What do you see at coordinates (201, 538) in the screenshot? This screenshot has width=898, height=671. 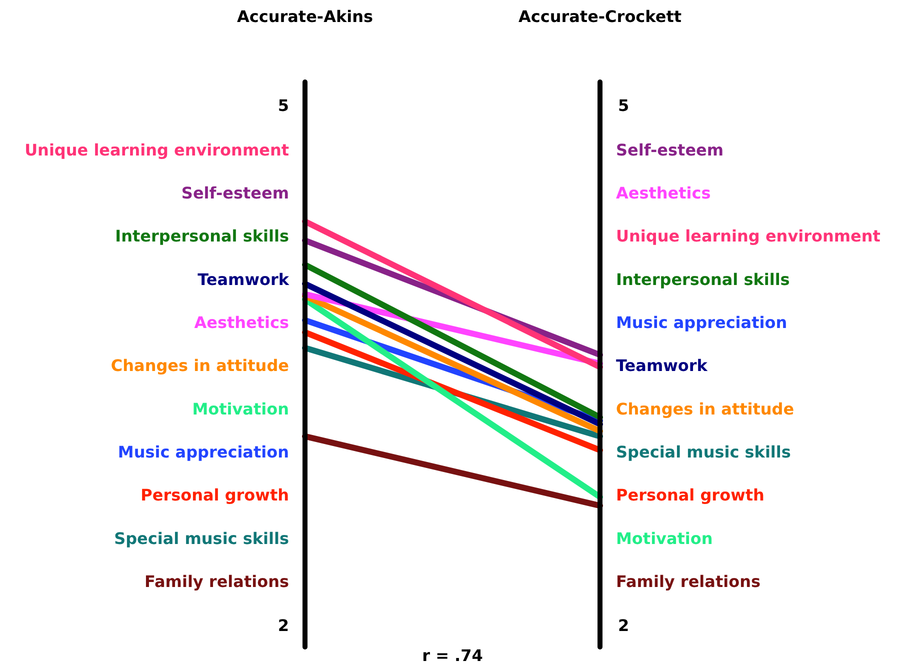 I see `text: Special music skills` at bounding box center [201, 538].